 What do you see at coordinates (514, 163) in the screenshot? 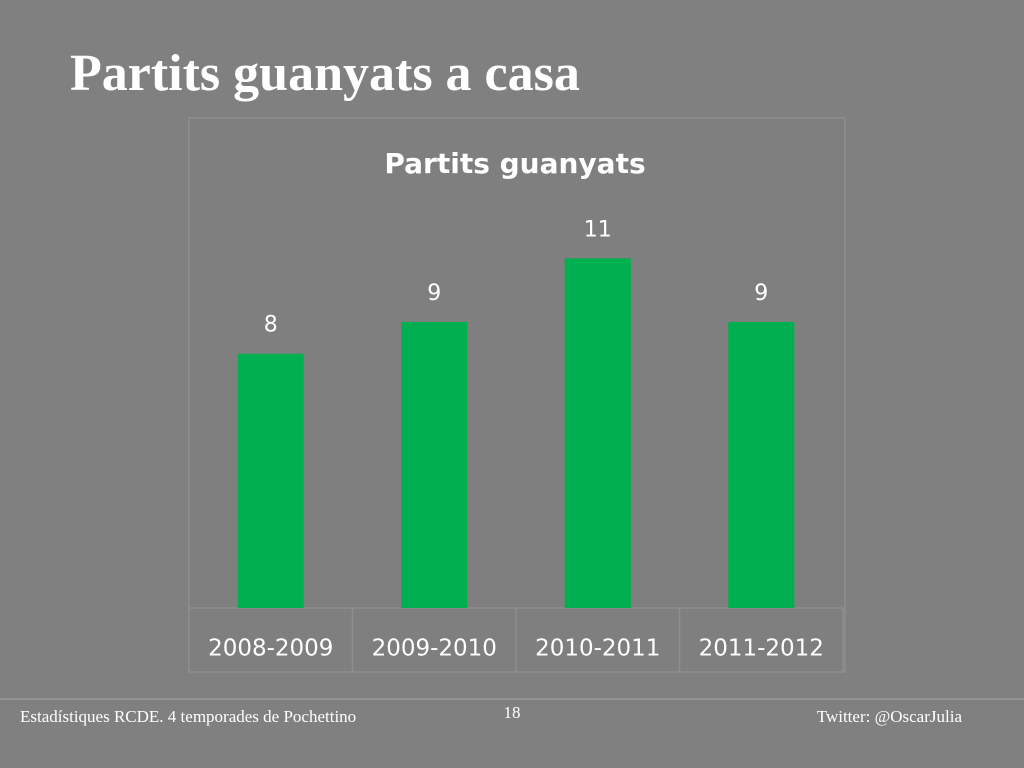
I see `chart-title: Partits guanyats` at bounding box center [514, 163].